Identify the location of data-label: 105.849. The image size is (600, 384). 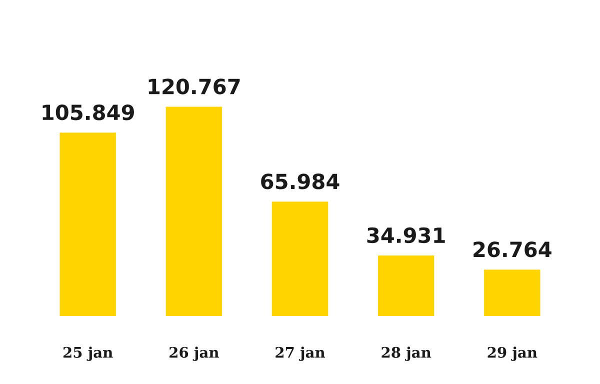
(88, 112).